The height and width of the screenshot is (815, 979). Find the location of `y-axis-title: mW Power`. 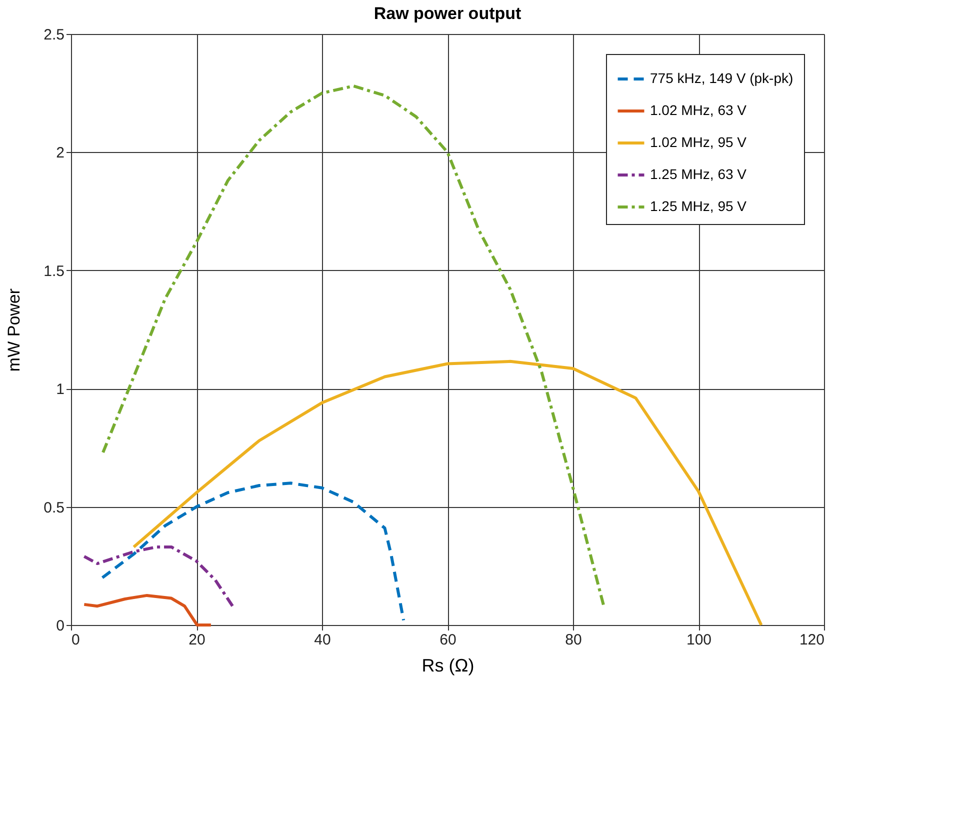

y-axis-title: mW Power is located at coordinates (14, 330).